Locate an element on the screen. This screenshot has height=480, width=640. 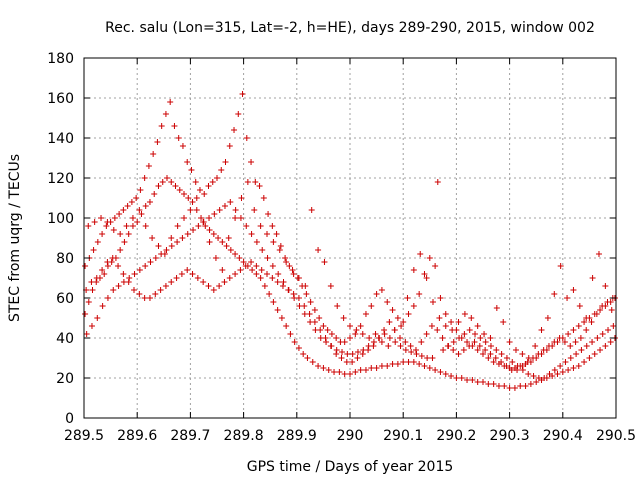
y-tick-label: 180 is located at coordinates (60, 59).